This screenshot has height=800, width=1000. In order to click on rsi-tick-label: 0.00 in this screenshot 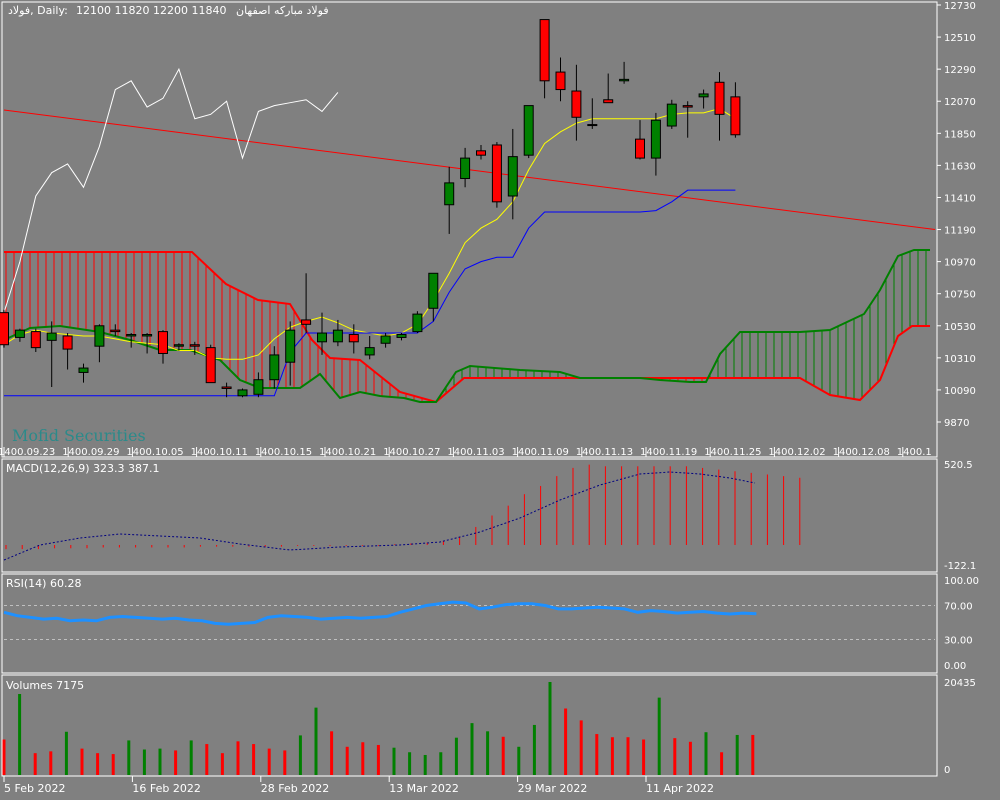, I will do `click(955, 666)`.